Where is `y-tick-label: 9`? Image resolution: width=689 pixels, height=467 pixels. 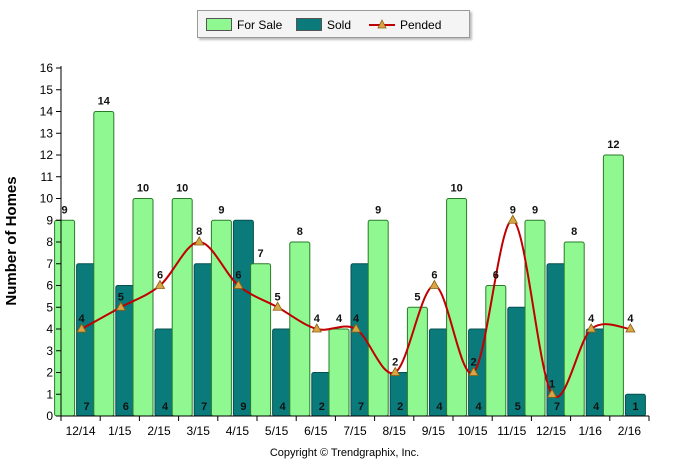 y-tick-label: 9 is located at coordinates (49, 220).